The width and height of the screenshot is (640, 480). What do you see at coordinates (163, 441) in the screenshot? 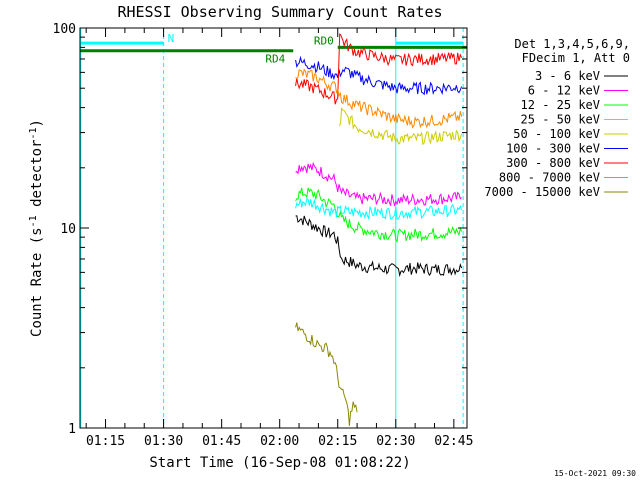
I see `x-tick-label: 01:30` at bounding box center [163, 441].